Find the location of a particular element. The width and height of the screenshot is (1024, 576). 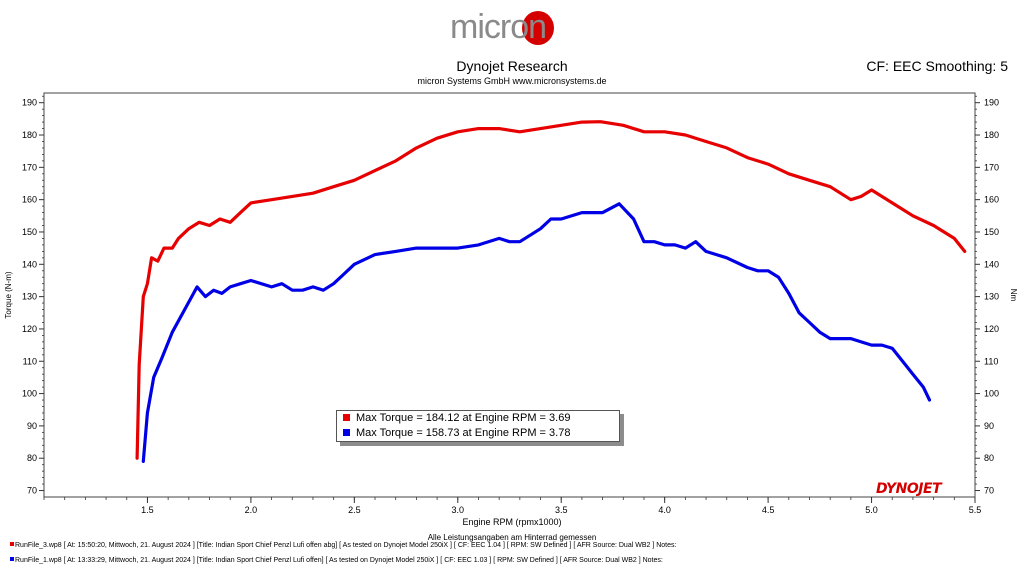

x-tick-label: 2.0 is located at coordinates (251, 510).